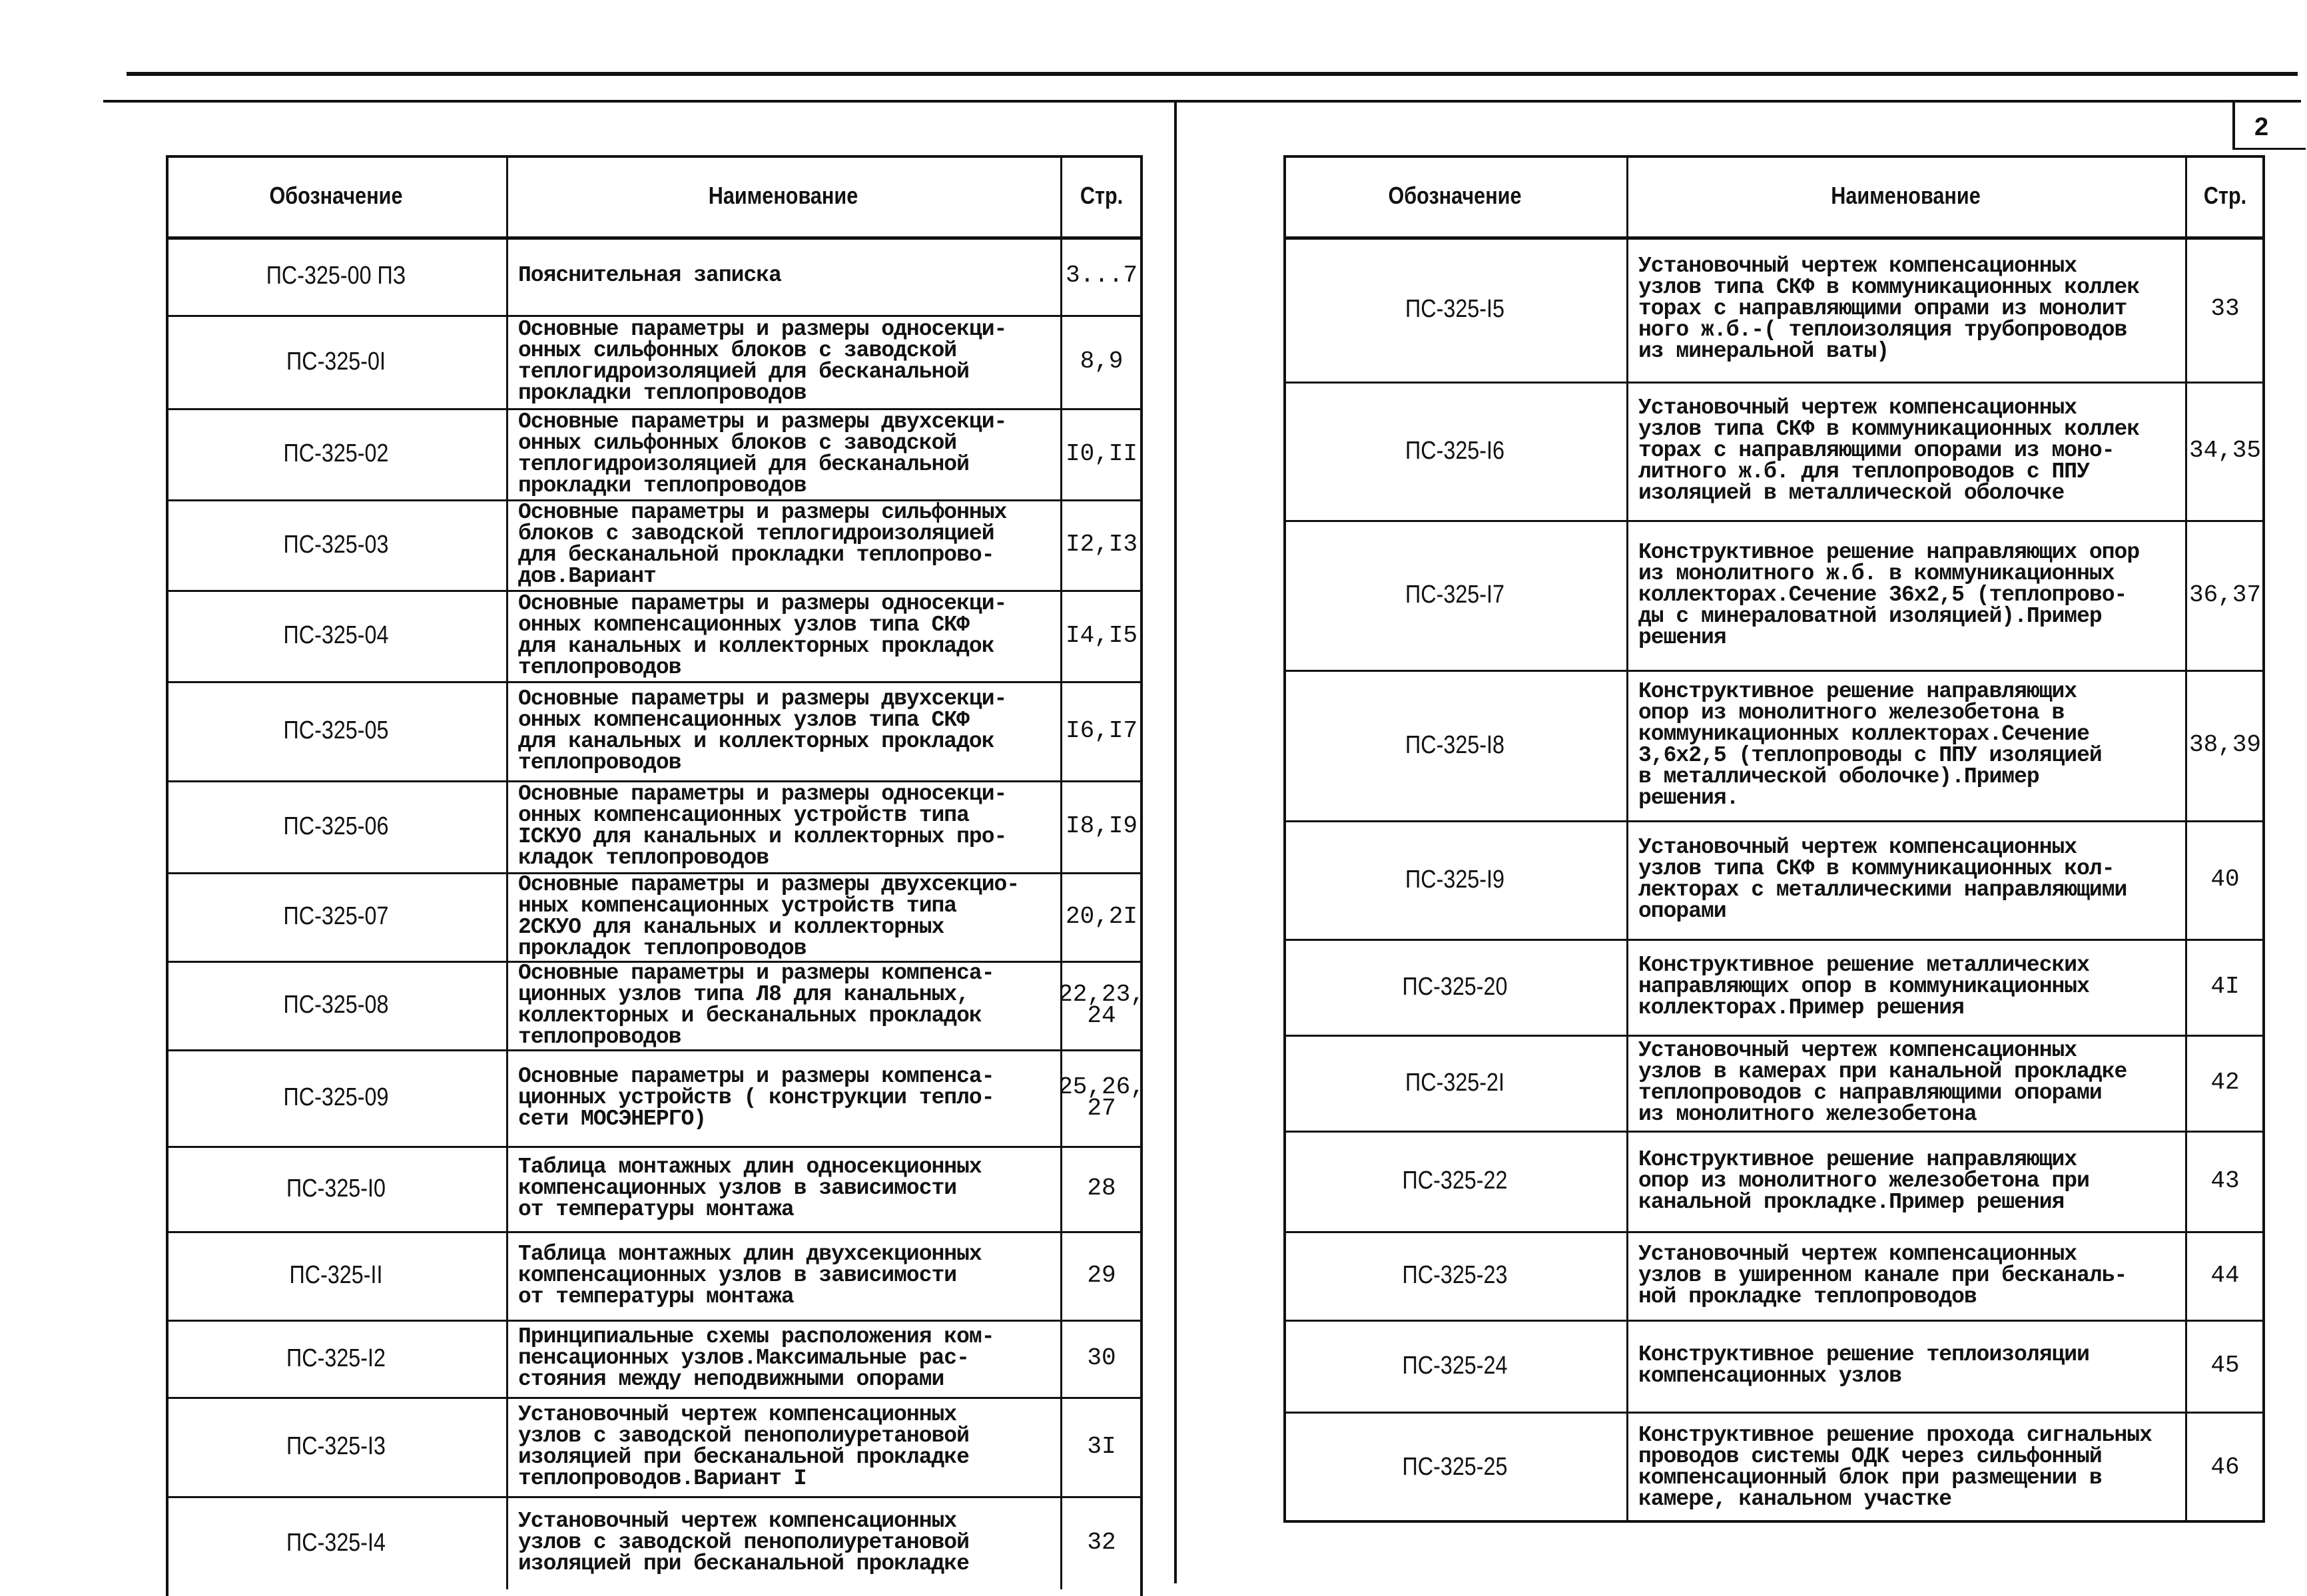 The width and height of the screenshot is (2307, 1596). I want to click on header-designation: Обозначение, so click(336, 195).